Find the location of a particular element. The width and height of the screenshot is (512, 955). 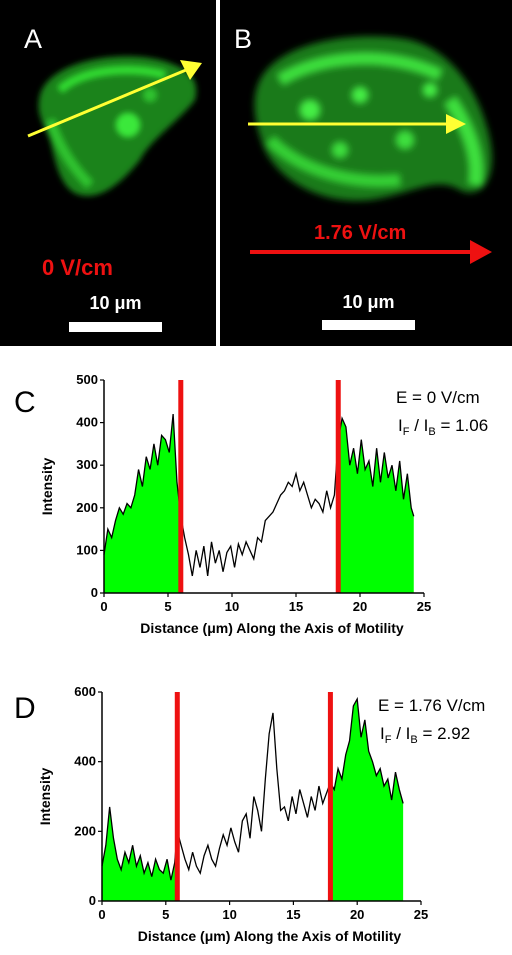

panel-label-d: D is located at coordinates (25, 708).